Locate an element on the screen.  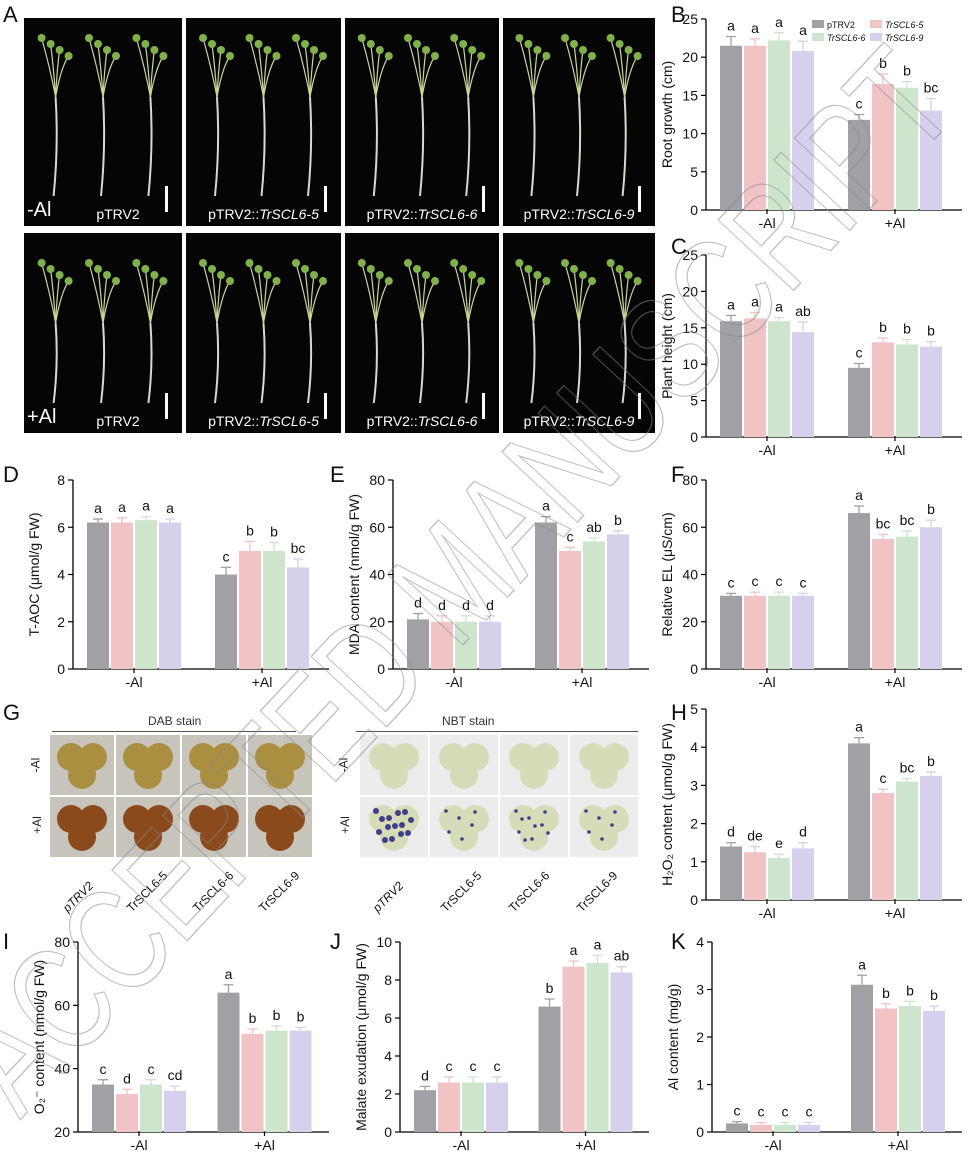
y-tick-label: 2 is located at coordinates (700, 1037).